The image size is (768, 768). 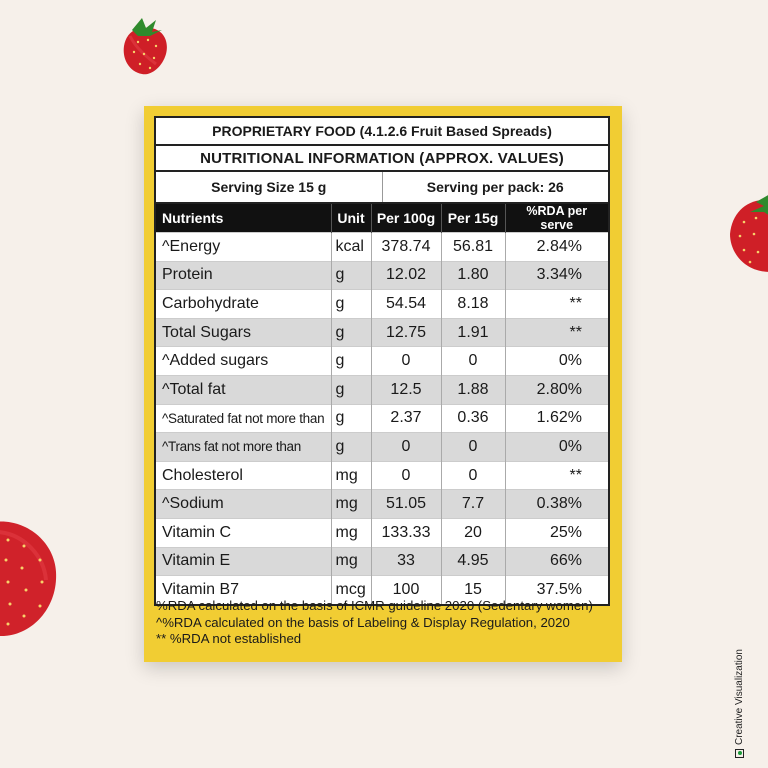 What do you see at coordinates (556, 532) in the screenshot?
I see `value-rda: 25%` at bounding box center [556, 532].